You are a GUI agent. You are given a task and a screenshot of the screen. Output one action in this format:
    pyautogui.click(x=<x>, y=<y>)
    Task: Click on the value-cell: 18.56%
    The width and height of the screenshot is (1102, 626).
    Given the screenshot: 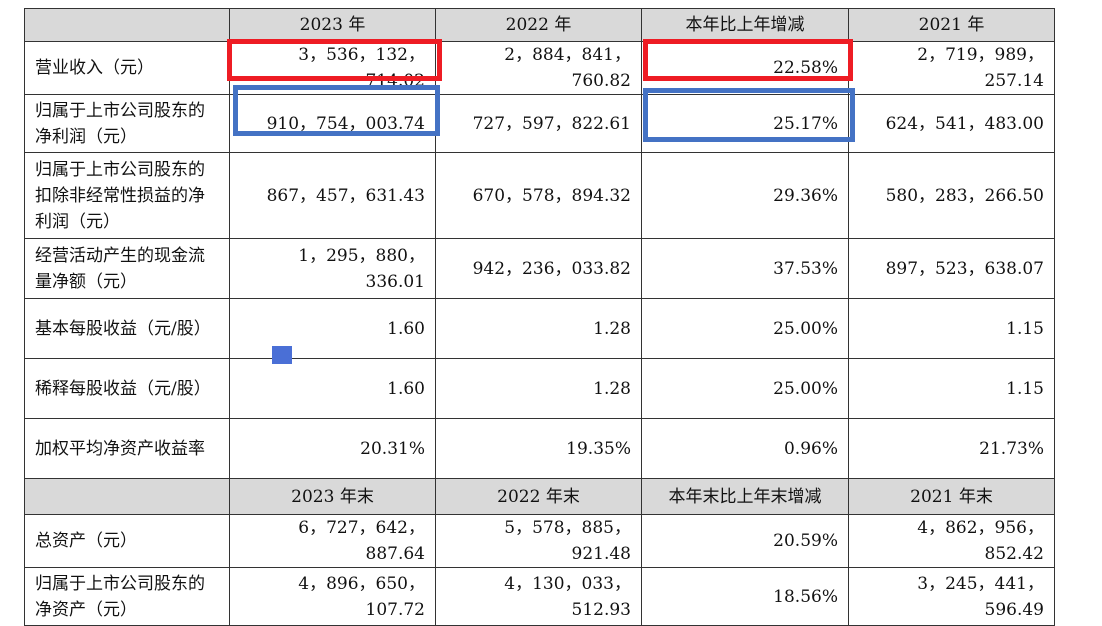 What is the action you would take?
    pyautogui.click(x=745, y=596)
    